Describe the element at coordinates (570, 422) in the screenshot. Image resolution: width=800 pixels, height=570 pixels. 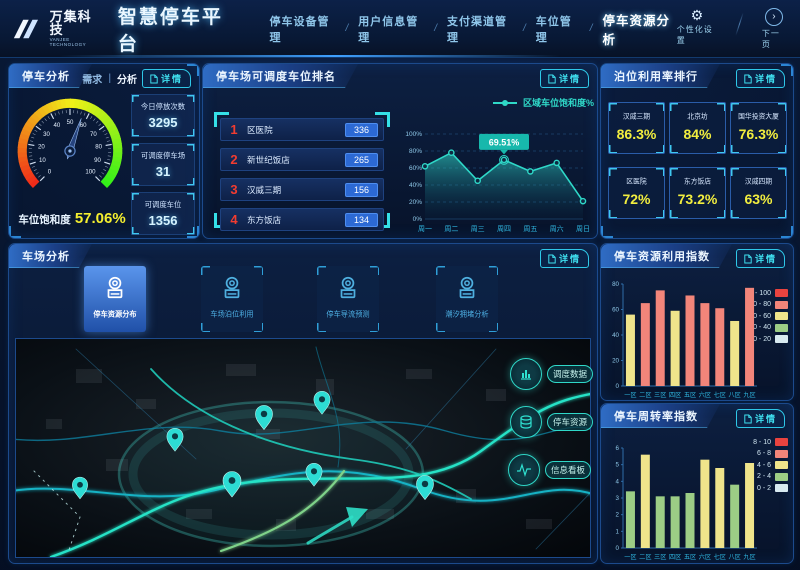
I see `map-button-label: 停车资源` at that location.